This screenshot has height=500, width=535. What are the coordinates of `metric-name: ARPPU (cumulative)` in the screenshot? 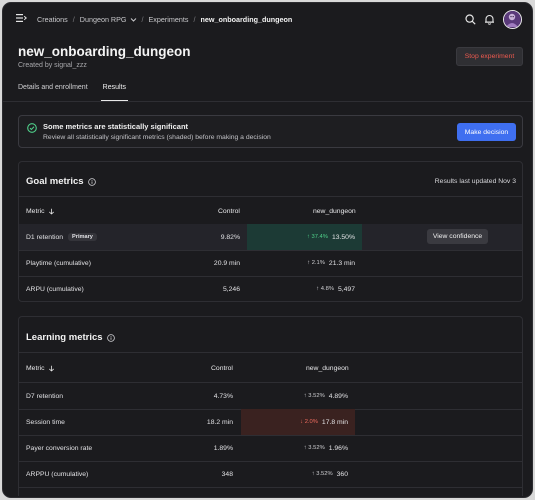 It's located at (57, 474).